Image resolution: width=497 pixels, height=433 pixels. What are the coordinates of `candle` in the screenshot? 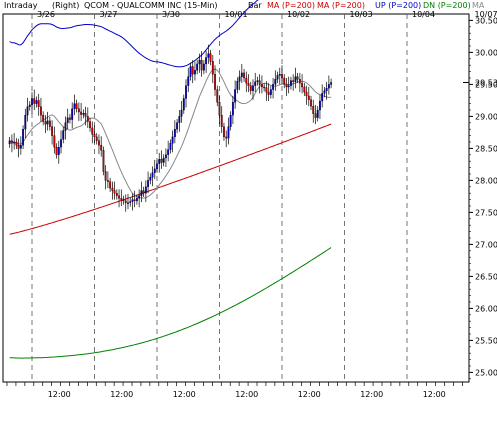 It's located at (104, 160).